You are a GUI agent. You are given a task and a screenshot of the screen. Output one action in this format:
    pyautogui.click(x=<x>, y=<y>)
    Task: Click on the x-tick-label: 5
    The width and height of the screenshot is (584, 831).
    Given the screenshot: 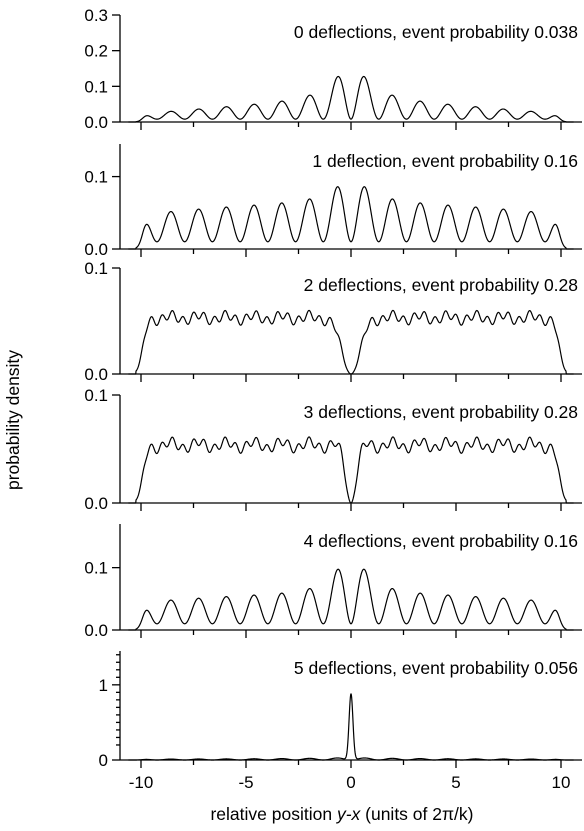 What is the action you would take?
    pyautogui.click(x=455, y=782)
    